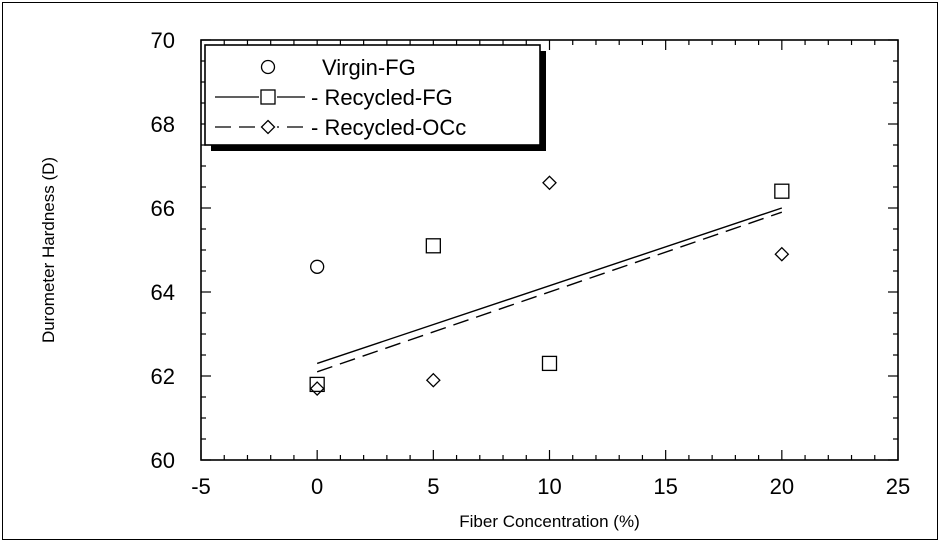 The height and width of the screenshot is (544, 943). I want to click on y-tick-label: 64, so click(163, 292).